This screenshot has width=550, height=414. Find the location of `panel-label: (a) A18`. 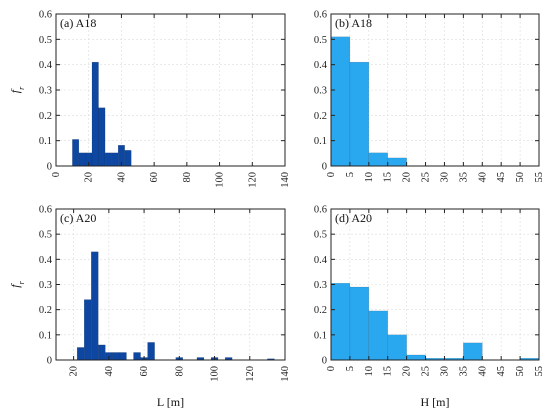

panel-label: (a) A18 is located at coordinates (78, 23).